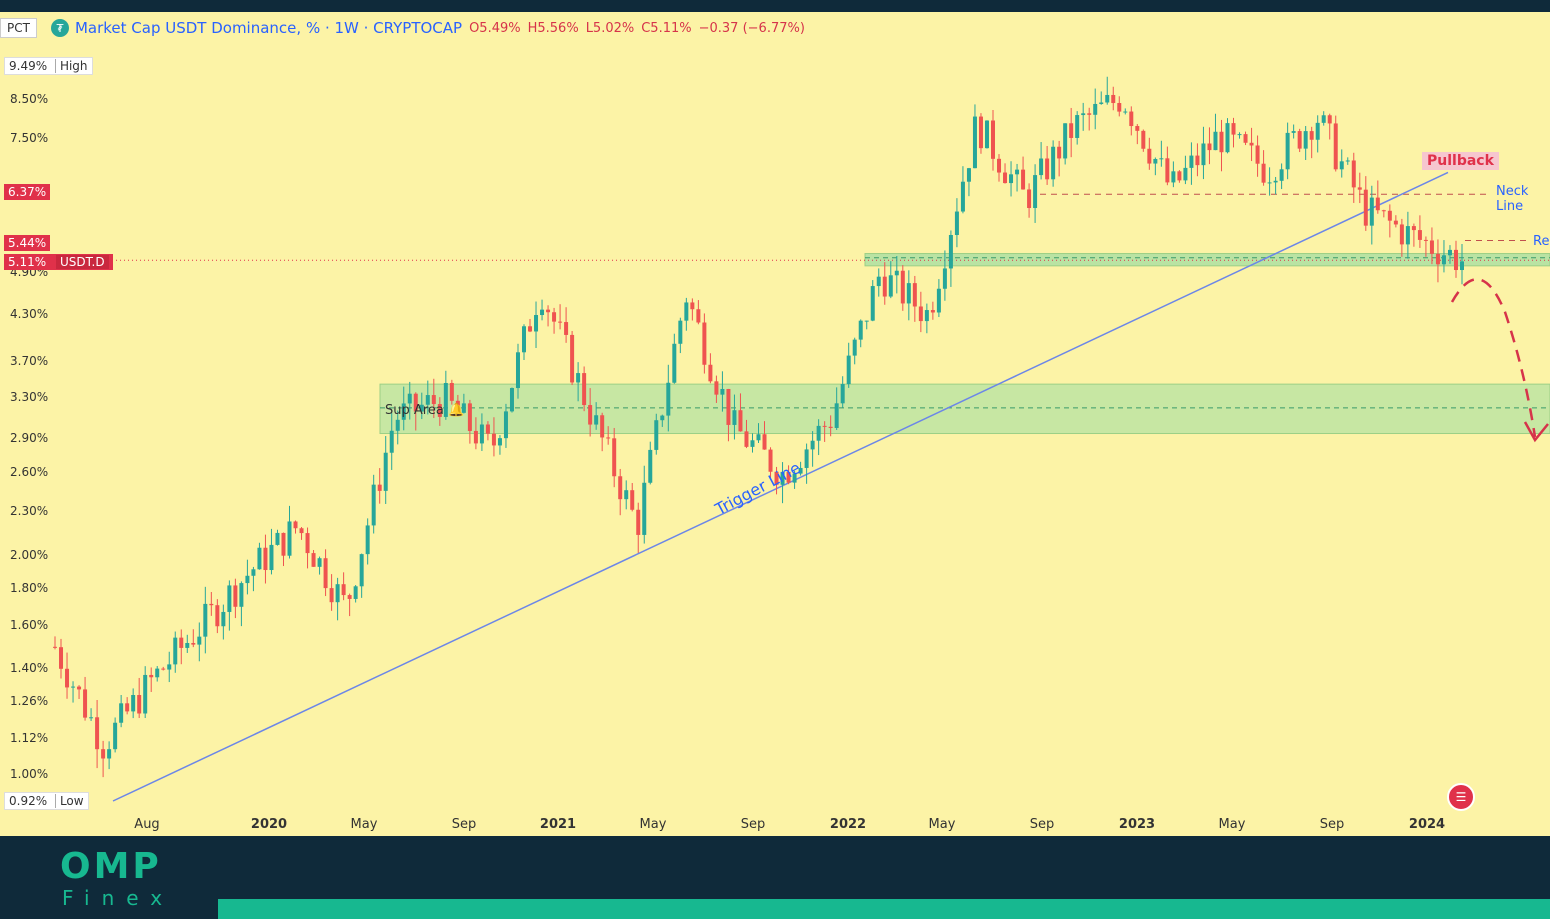 This screenshot has width=1550, height=919. I want to click on resistance-label: Re, so click(1541, 241).